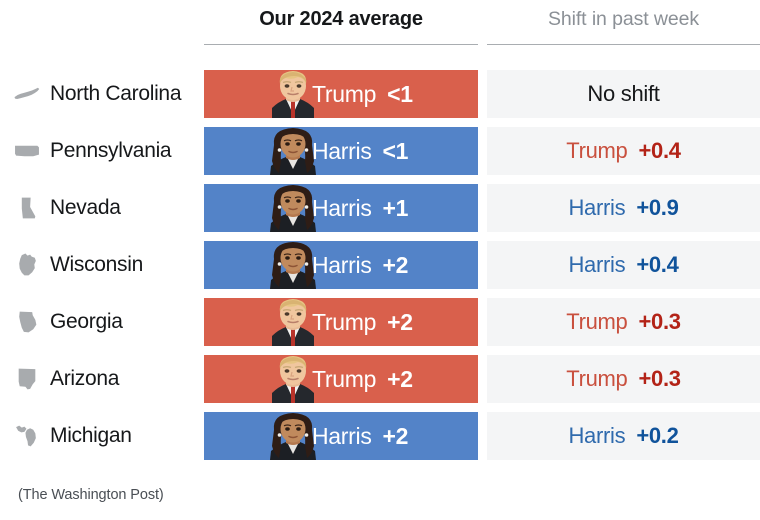  What do you see at coordinates (27, 379) in the screenshot?
I see `arizona-map-icon` at bounding box center [27, 379].